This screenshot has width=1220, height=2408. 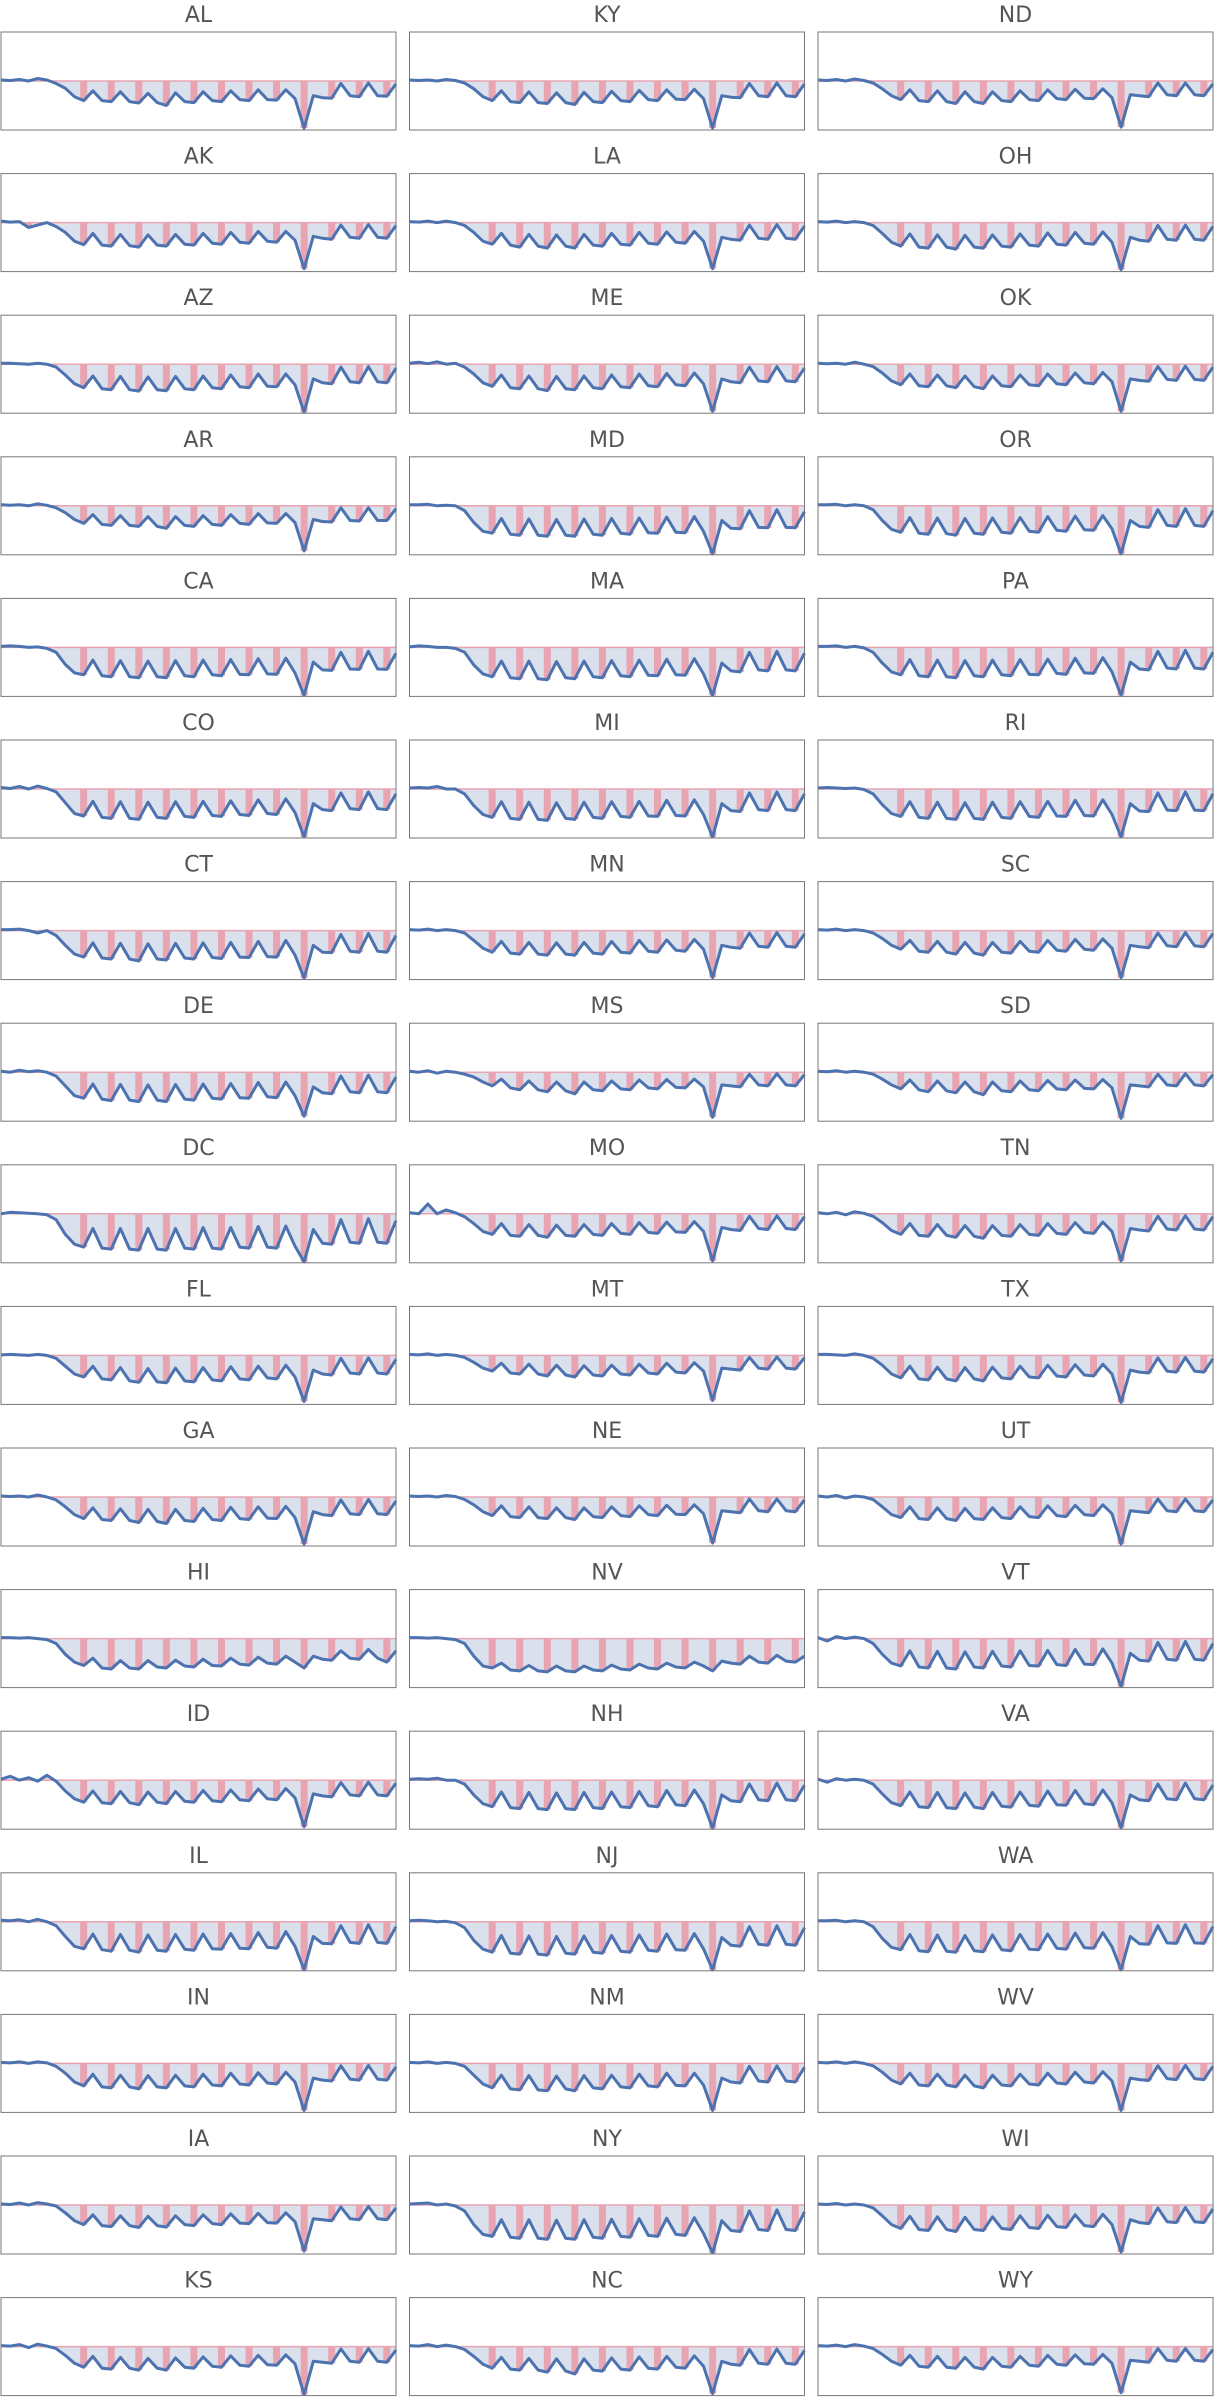 I want to click on panel: AR, so click(x=199, y=492).